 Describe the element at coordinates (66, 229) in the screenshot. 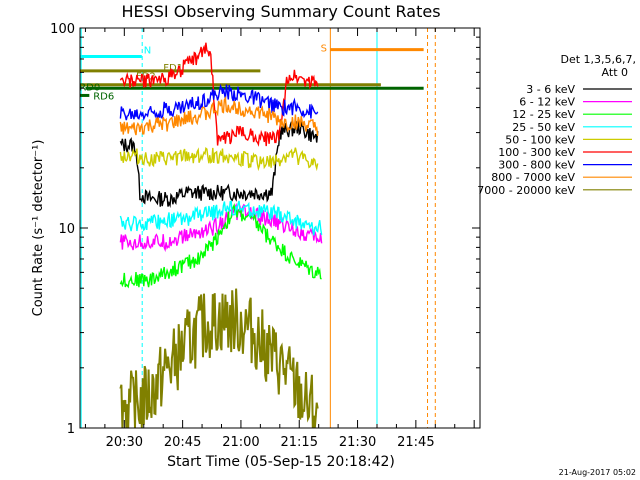

I see `y-tick-label-1: 10` at that location.